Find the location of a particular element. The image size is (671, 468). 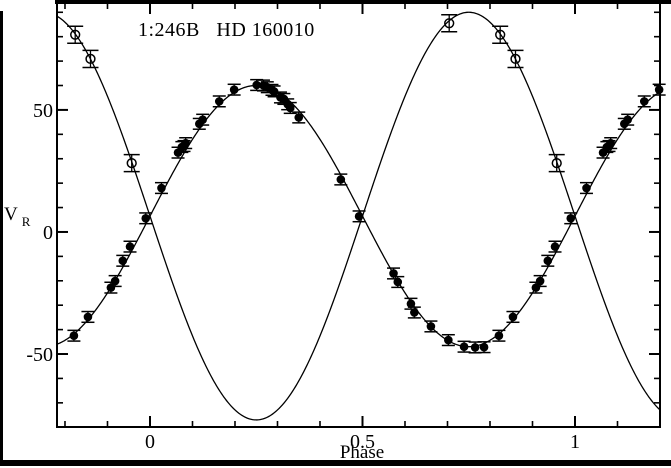

y-axis-label-main: V is located at coordinates (11, 214).